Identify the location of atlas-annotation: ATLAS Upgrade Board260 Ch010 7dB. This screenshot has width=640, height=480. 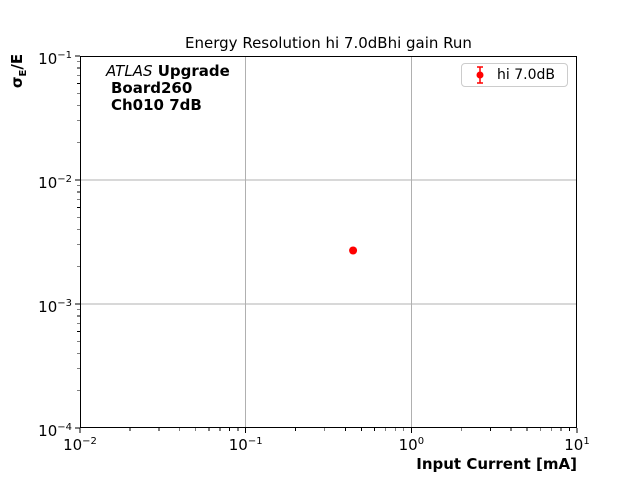
(168, 88).